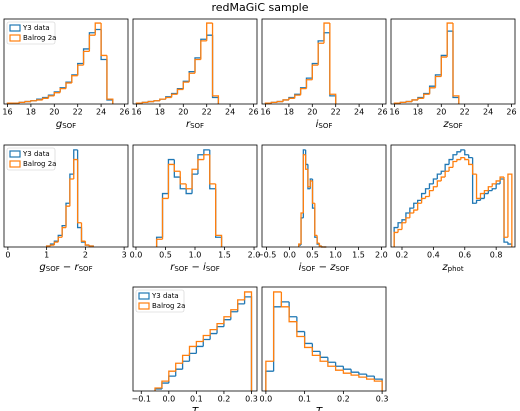 Image resolution: width=520 pixels, height=411 pixels. What do you see at coordinates (160, 301) in the screenshot?
I see `legend-box` at bounding box center [160, 301].